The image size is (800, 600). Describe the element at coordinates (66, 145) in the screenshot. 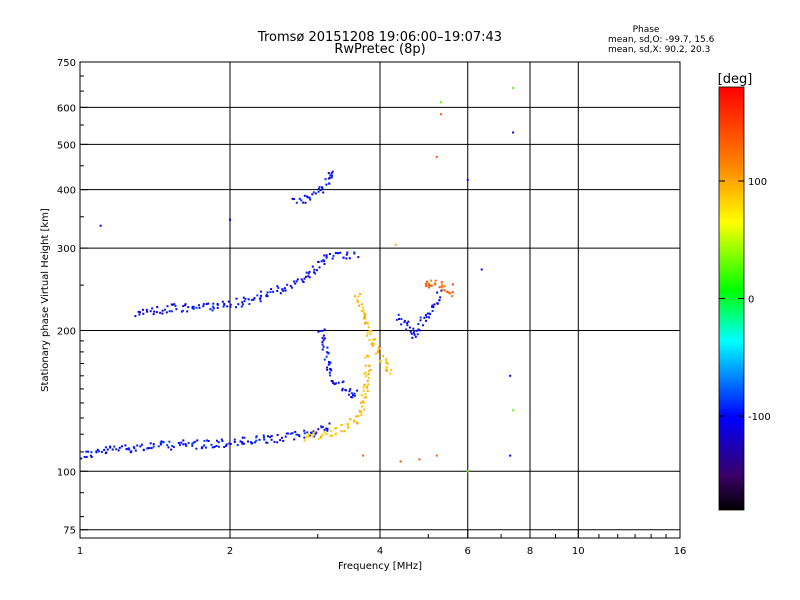

I see `y-tick-label: 500` at that location.